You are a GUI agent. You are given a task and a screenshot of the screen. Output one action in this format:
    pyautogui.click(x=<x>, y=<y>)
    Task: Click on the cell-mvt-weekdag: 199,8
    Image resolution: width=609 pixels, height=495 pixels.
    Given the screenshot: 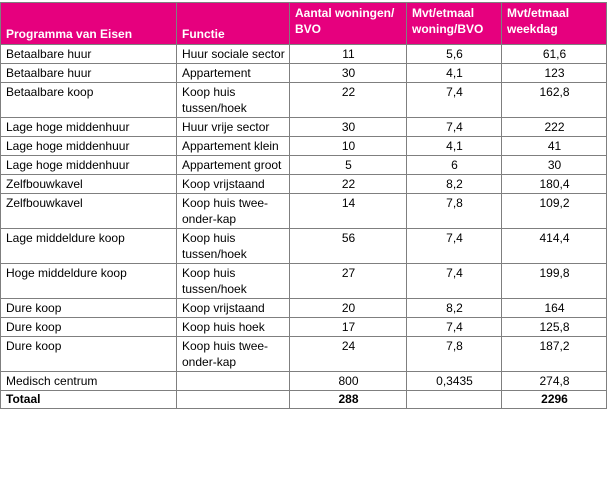 What is the action you would take?
    pyautogui.click(x=554, y=281)
    